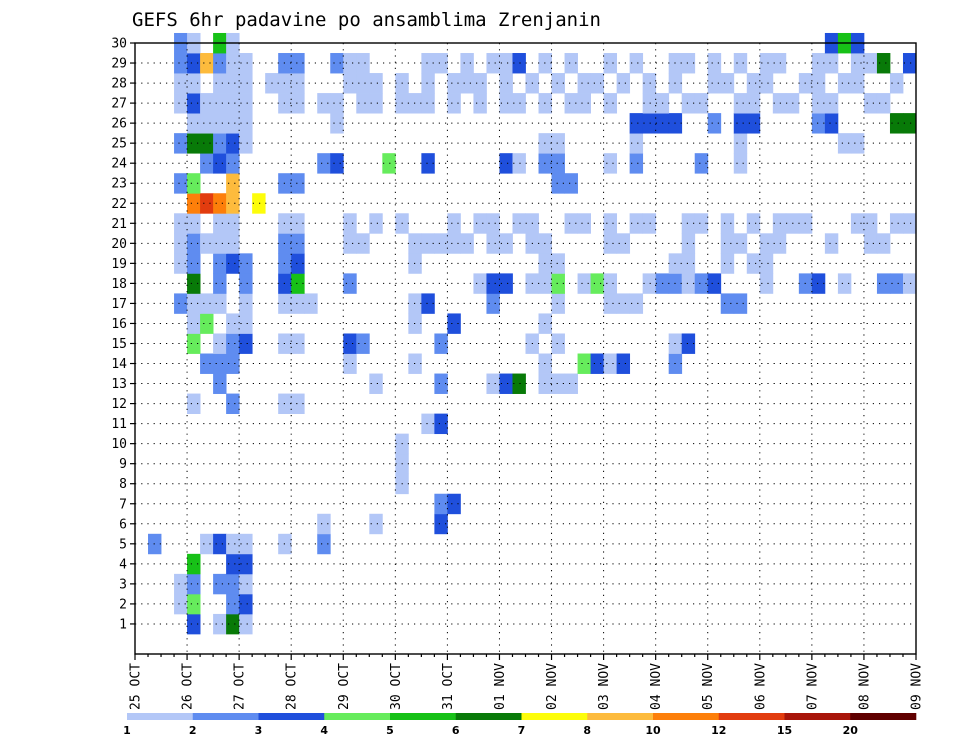  Describe the element at coordinates (119, 364) in the screenshot. I see `y-tick-label: 14` at that location.